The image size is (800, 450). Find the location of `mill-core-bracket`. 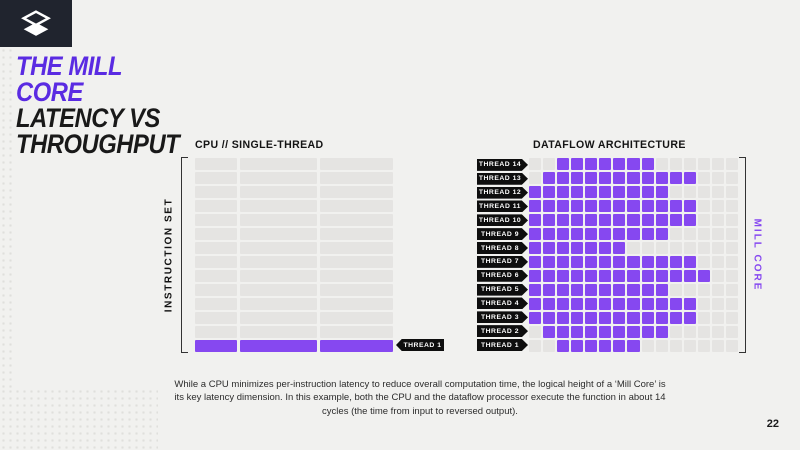

mill-core-bracket is located at coordinates (742, 255).